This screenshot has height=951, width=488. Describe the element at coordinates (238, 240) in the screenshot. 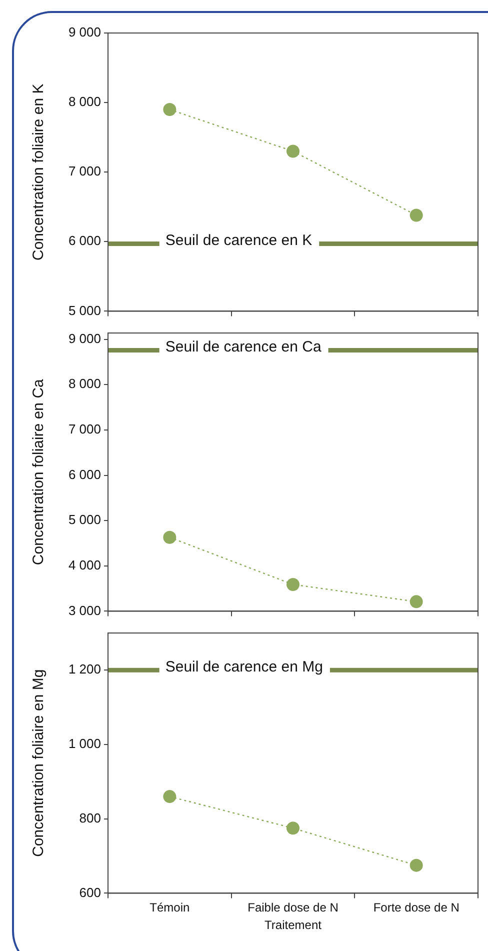

I see `ref-line-label: Seuil de carence en K` at that location.